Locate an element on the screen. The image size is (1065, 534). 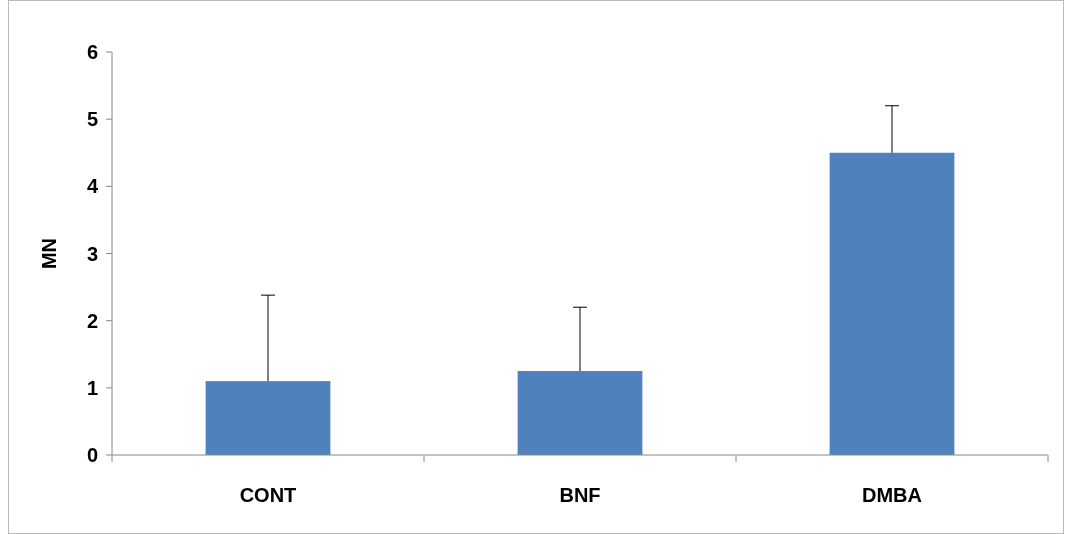
x-tick-label: BNF is located at coordinates (580, 495).